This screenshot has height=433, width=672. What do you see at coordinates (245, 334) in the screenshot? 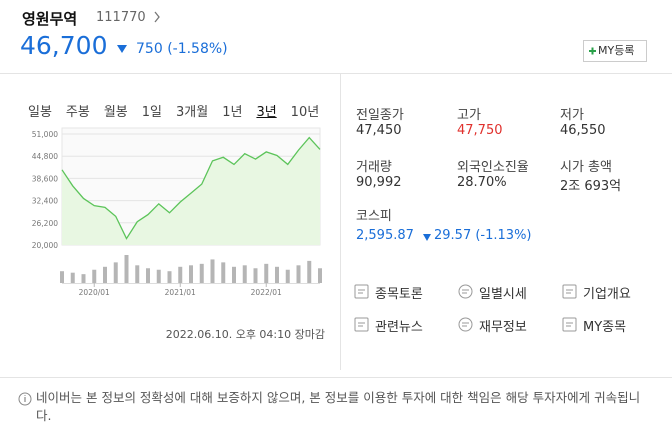
I see `timestamp: 2022.06.10. 오후 04:10 장마감` at bounding box center [245, 334].